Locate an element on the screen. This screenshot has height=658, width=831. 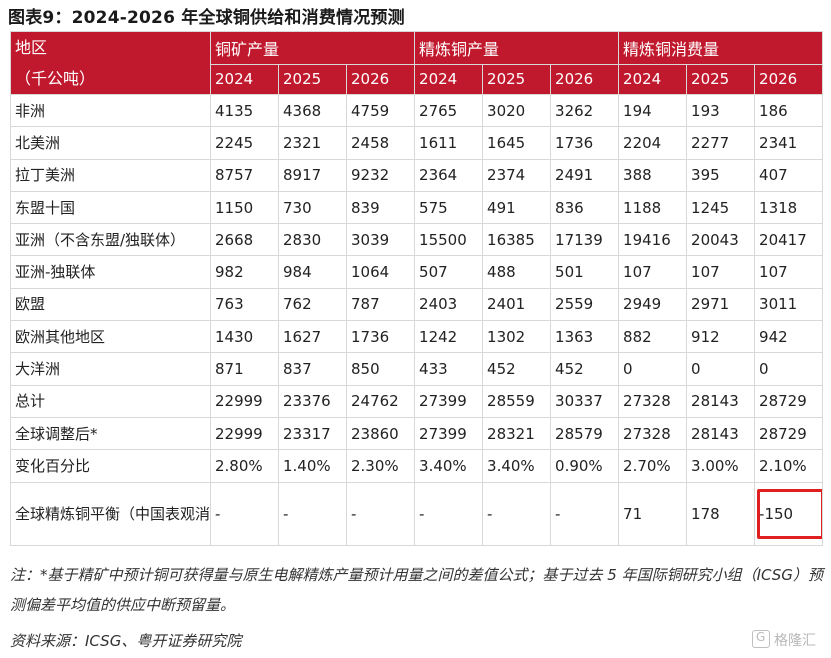
value-cell: 2403 is located at coordinates (449, 304).